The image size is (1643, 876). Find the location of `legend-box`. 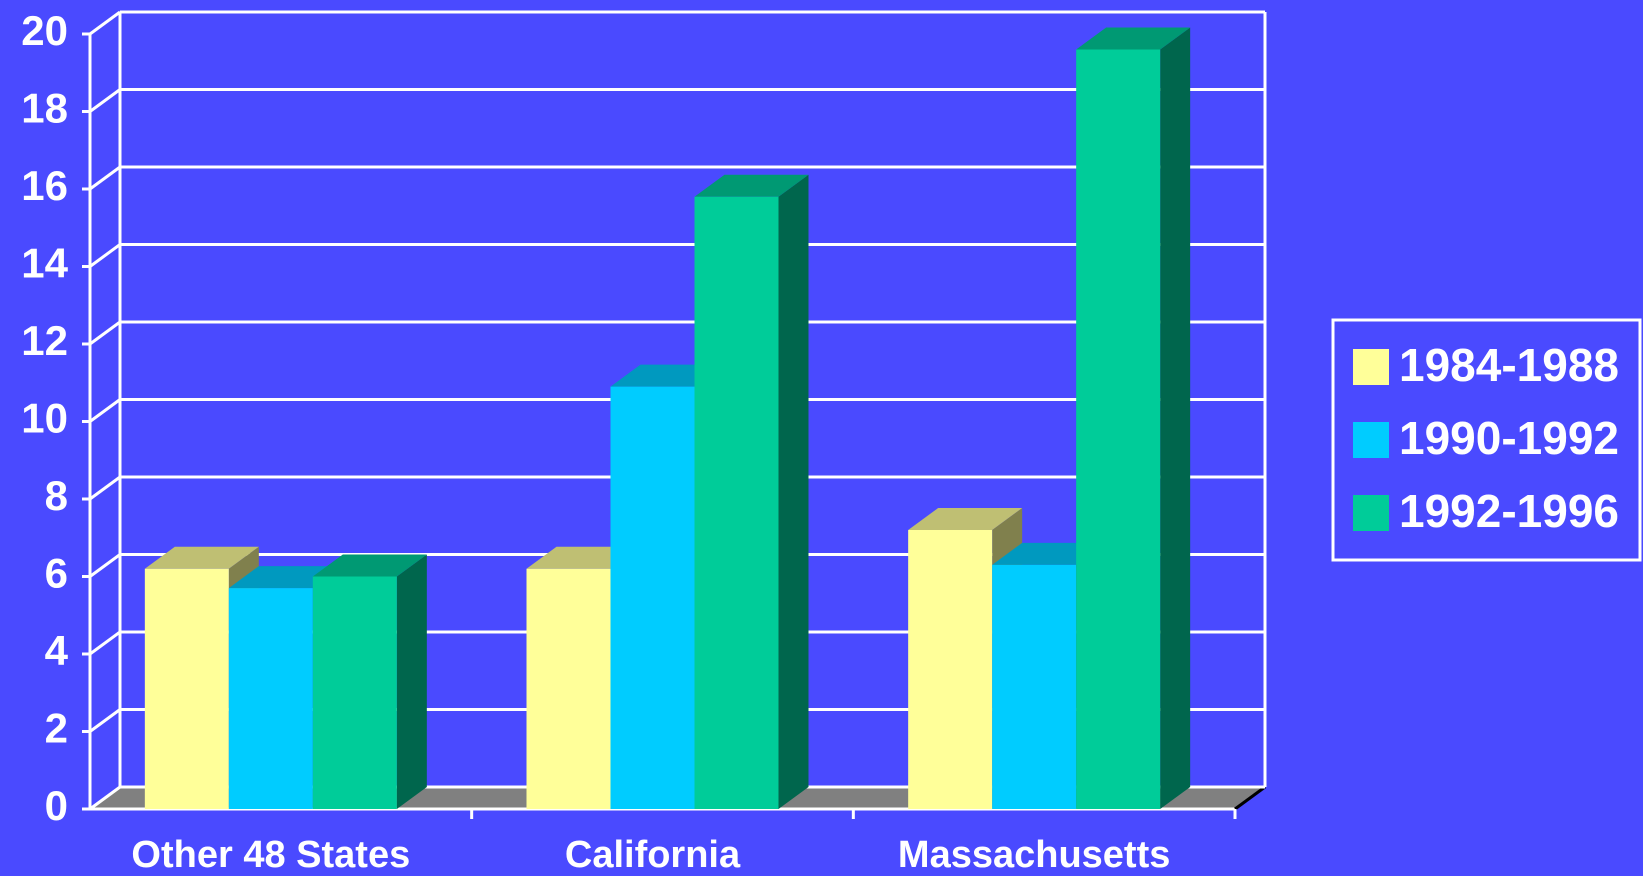

legend-box is located at coordinates (1486, 440).